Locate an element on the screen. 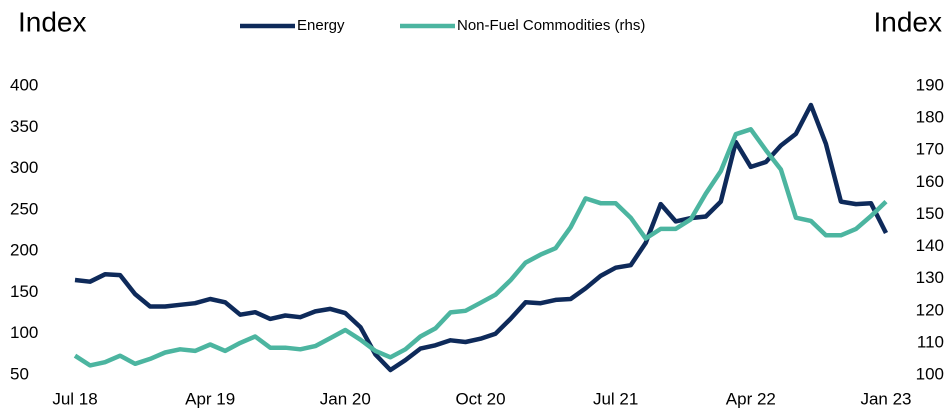 The image size is (950, 414). legend-label: Energy is located at coordinates (321, 25).